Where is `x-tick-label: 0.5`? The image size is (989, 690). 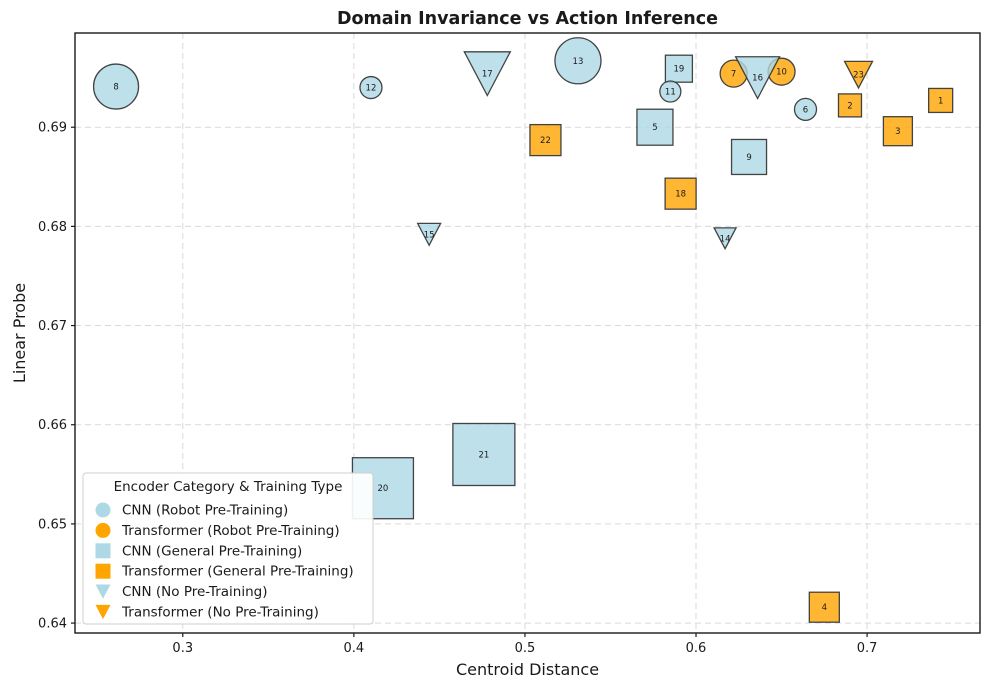 x-tick-label: 0.5 is located at coordinates (525, 648).